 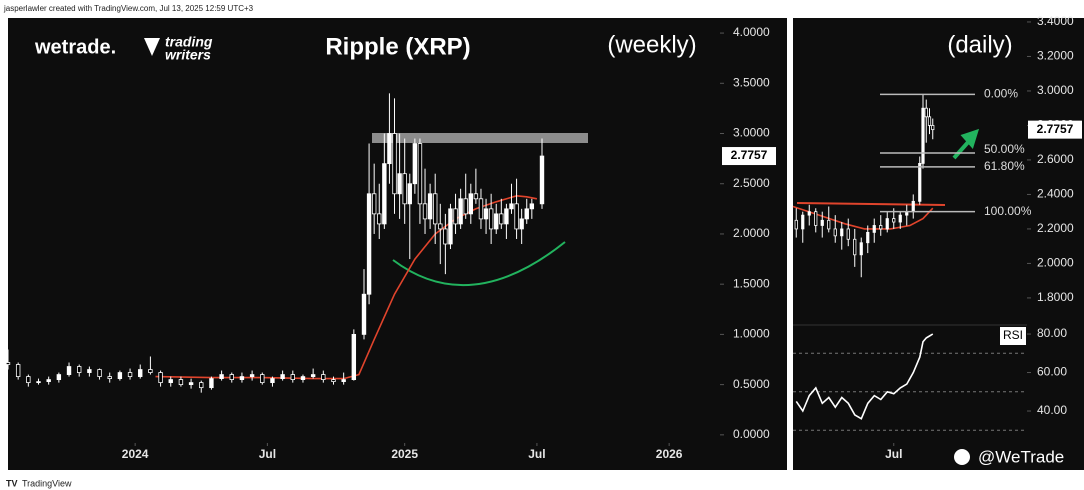 I want to click on y-tick-label: 3.4000, so click(x=1055, y=21).